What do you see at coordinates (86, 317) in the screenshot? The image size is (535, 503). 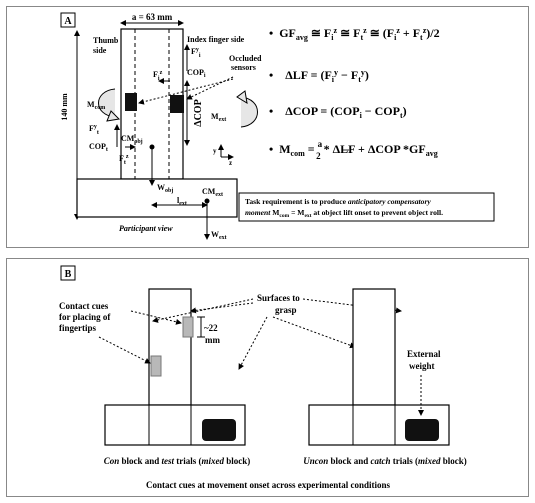 I see `contact-cues-label: Contact cues for placing of fingertips` at bounding box center [86, 317].